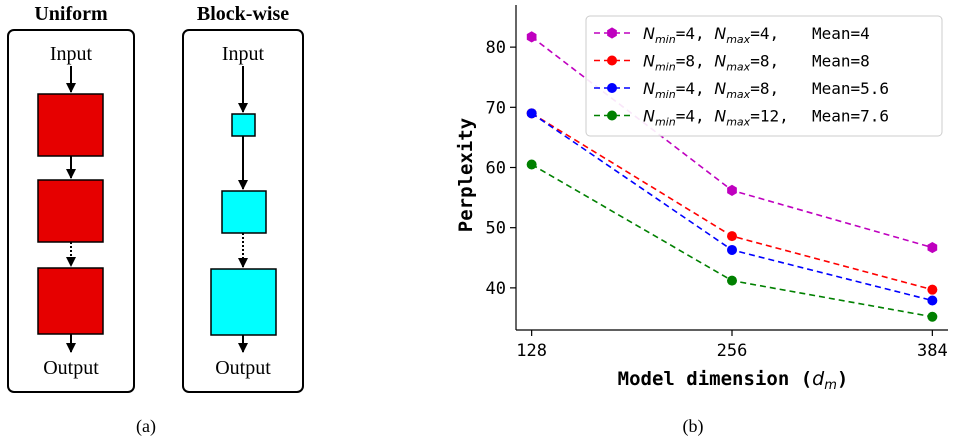 Image resolution: width=956 pixels, height=444 pixels. I want to click on legend-label: Nmin=4, Nmax=4, Mean=4, so click(756, 35).